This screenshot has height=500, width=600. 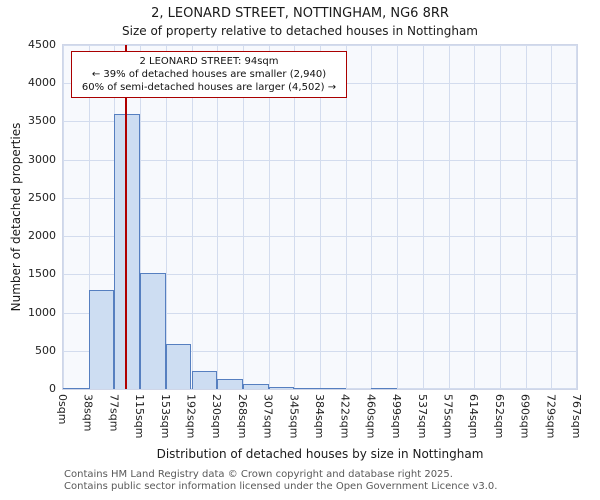 I want to click on x-tick-label: 192sqm, so click(x=191, y=416).